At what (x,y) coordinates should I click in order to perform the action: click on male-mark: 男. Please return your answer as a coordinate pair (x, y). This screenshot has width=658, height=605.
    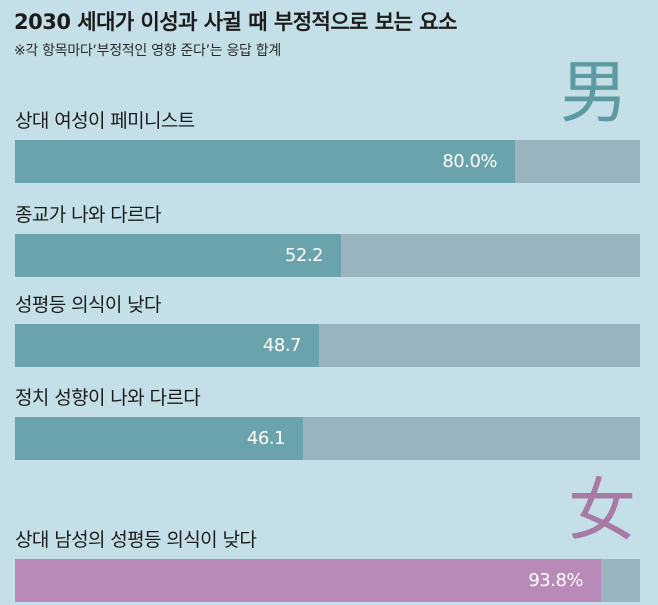
    Looking at the image, I should click on (594, 93).